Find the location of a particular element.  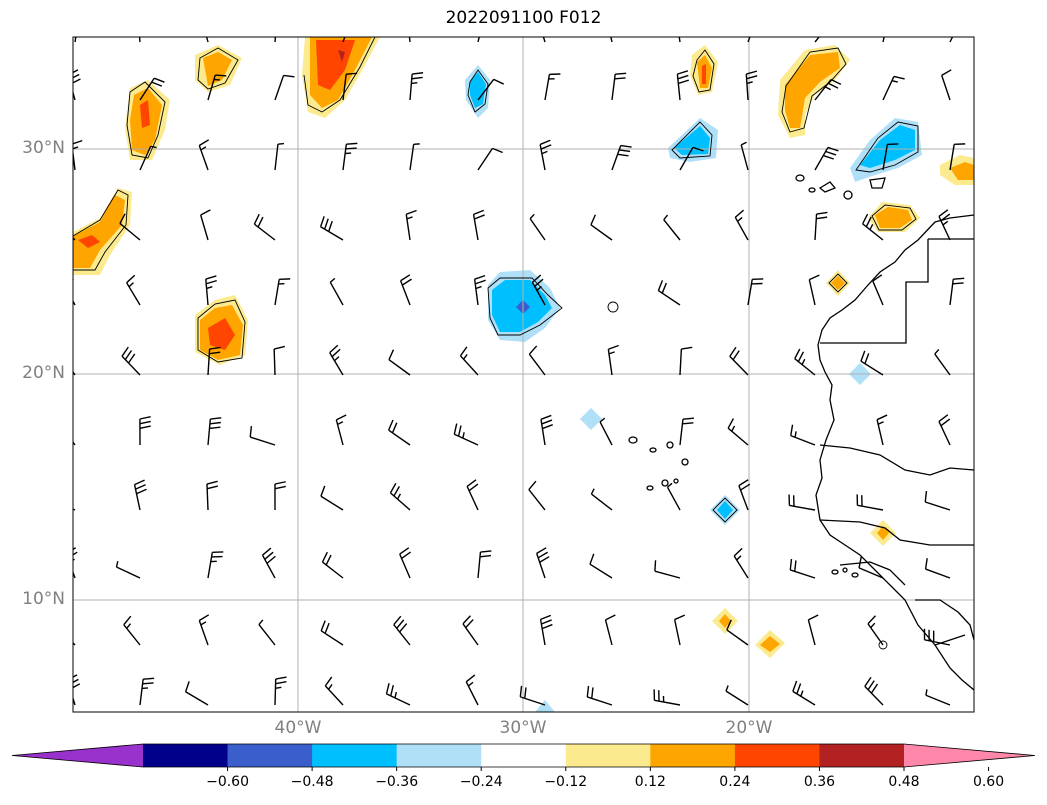

colorbar-tick-label: 0.24 is located at coordinates (735, 782).